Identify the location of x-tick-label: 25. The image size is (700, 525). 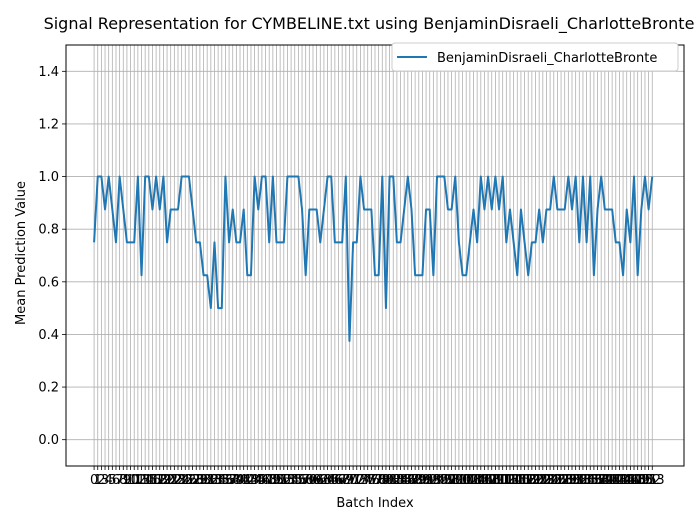
(185, 480).